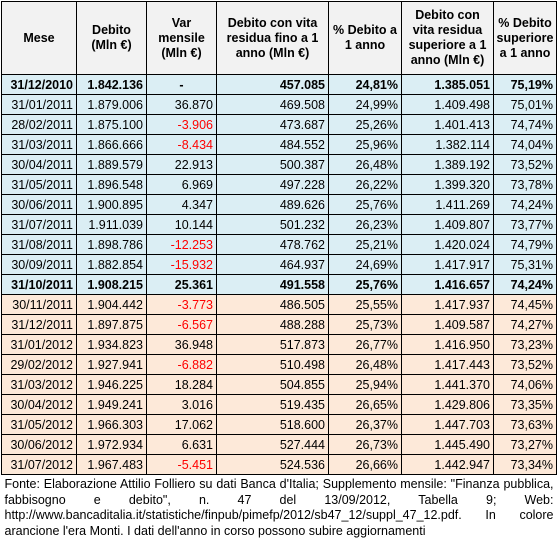 The width and height of the screenshot is (558, 541). What do you see at coordinates (273, 125) in the screenshot?
I see `cell-debito-breve: 473.687` at bounding box center [273, 125].